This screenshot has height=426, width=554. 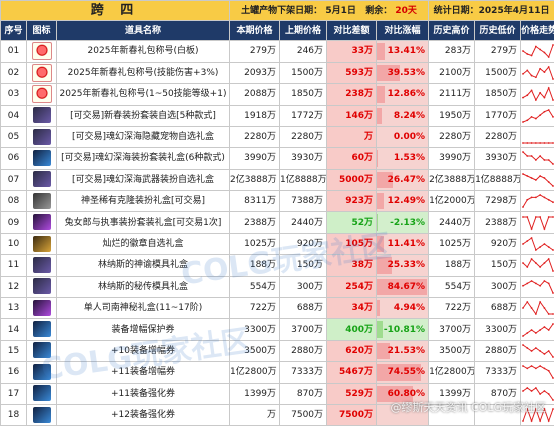 I want to click on column-header: 本期价格, so click(x=255, y=31).